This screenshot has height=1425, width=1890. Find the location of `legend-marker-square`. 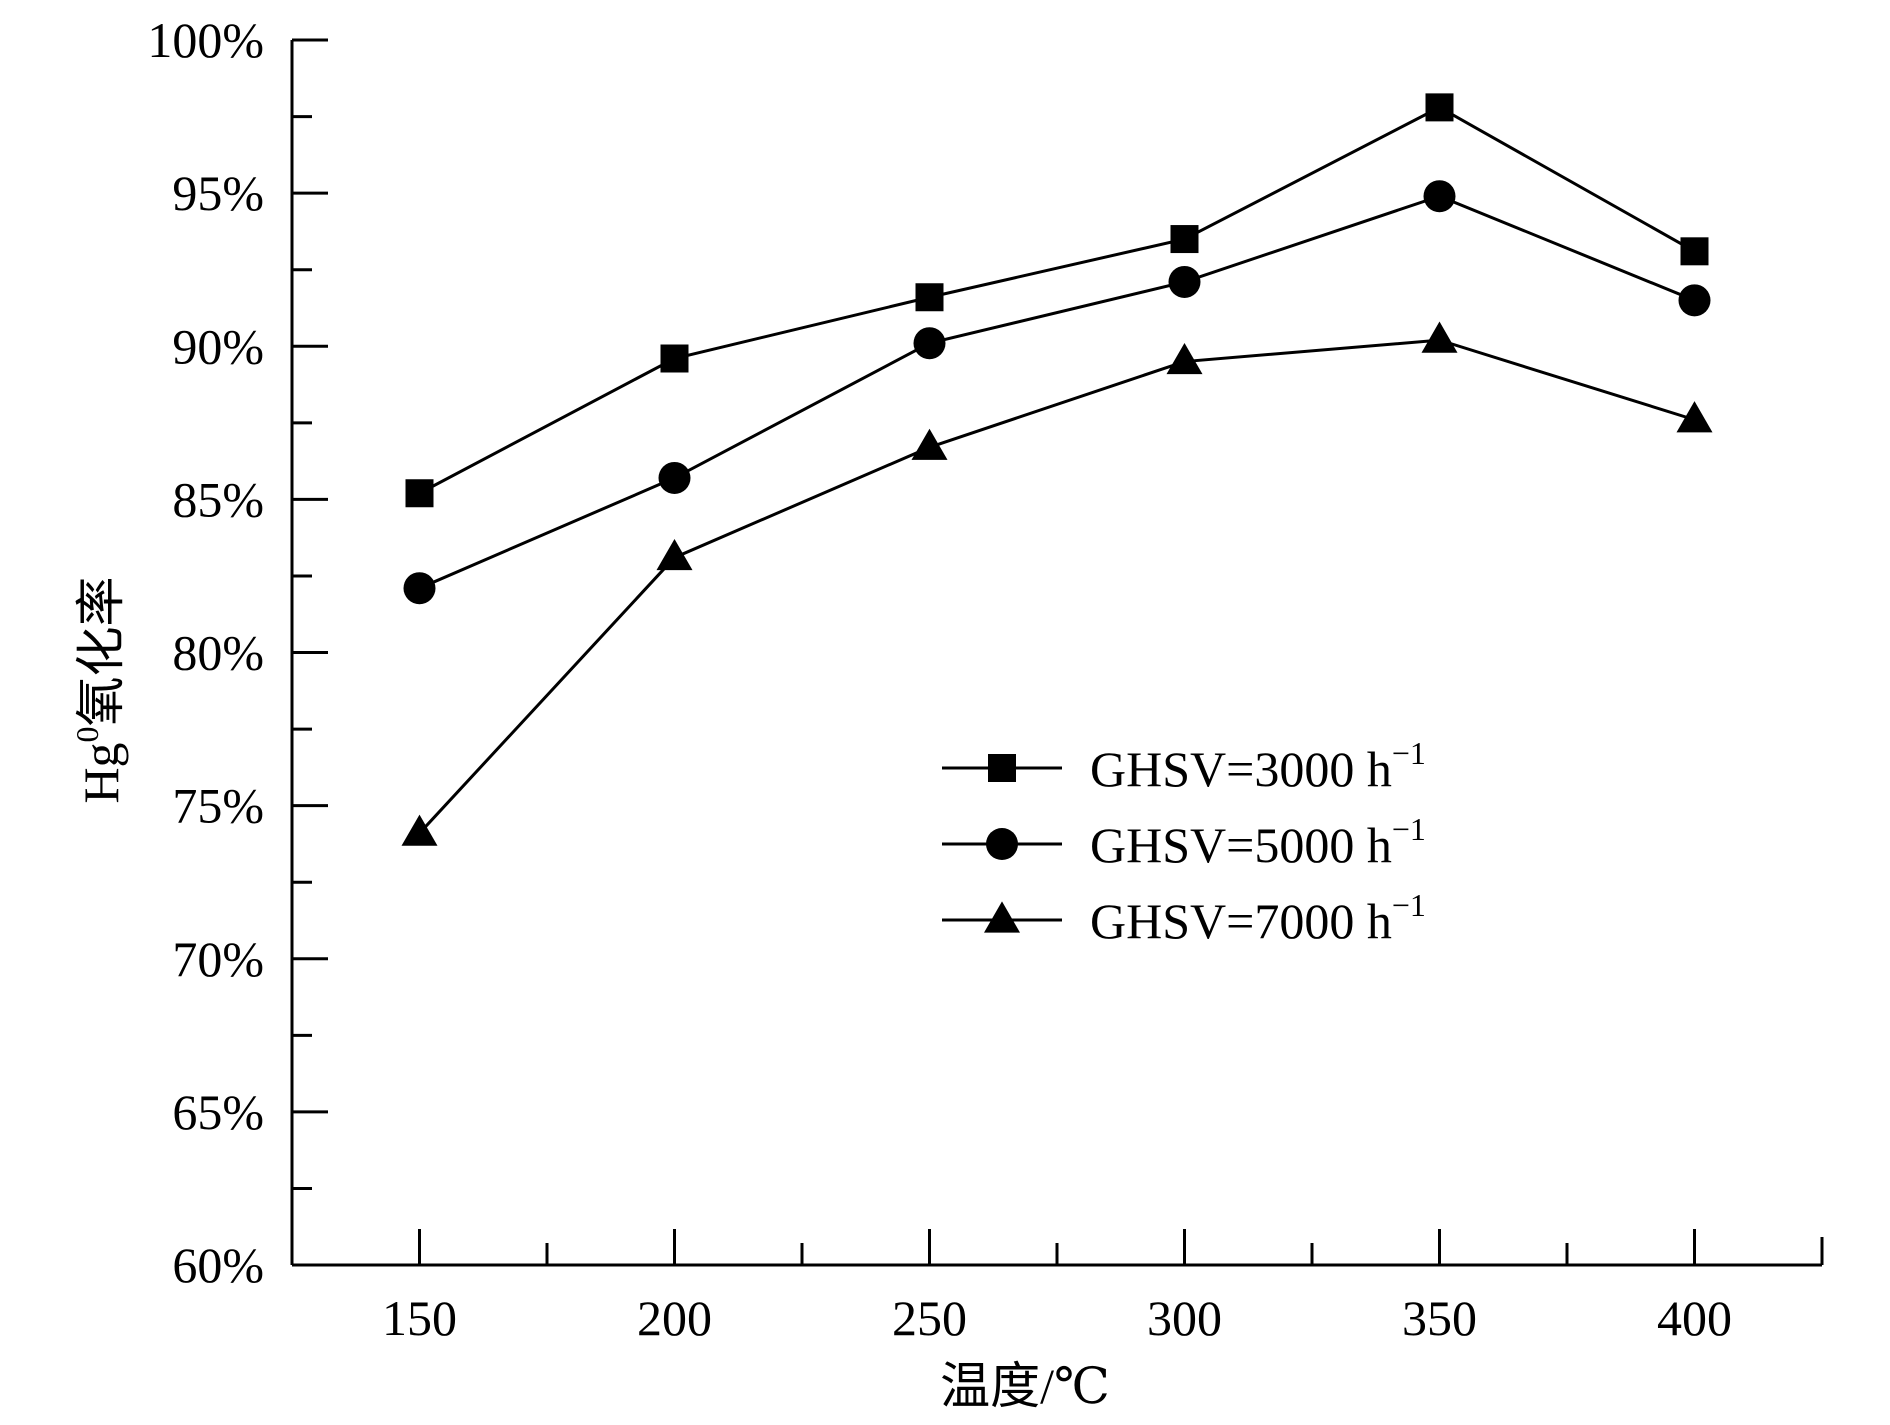

legend-marker-square is located at coordinates (1002, 768).